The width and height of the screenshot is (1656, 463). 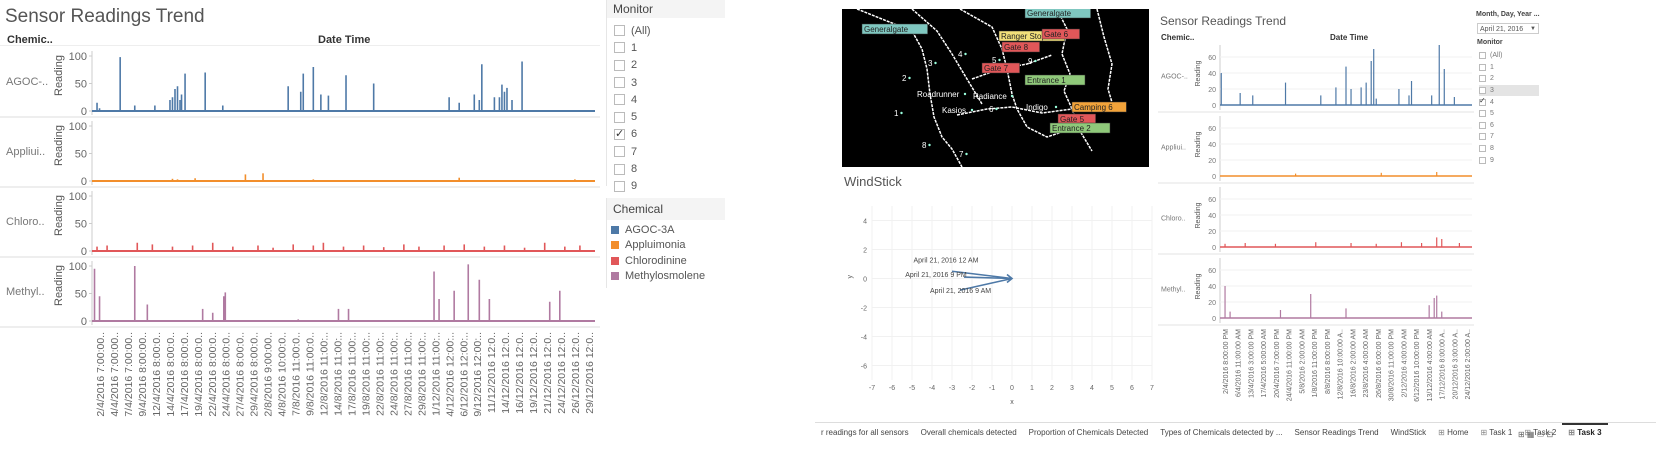 I want to click on right-monitor-option-9: 9, so click(x=1509, y=160).